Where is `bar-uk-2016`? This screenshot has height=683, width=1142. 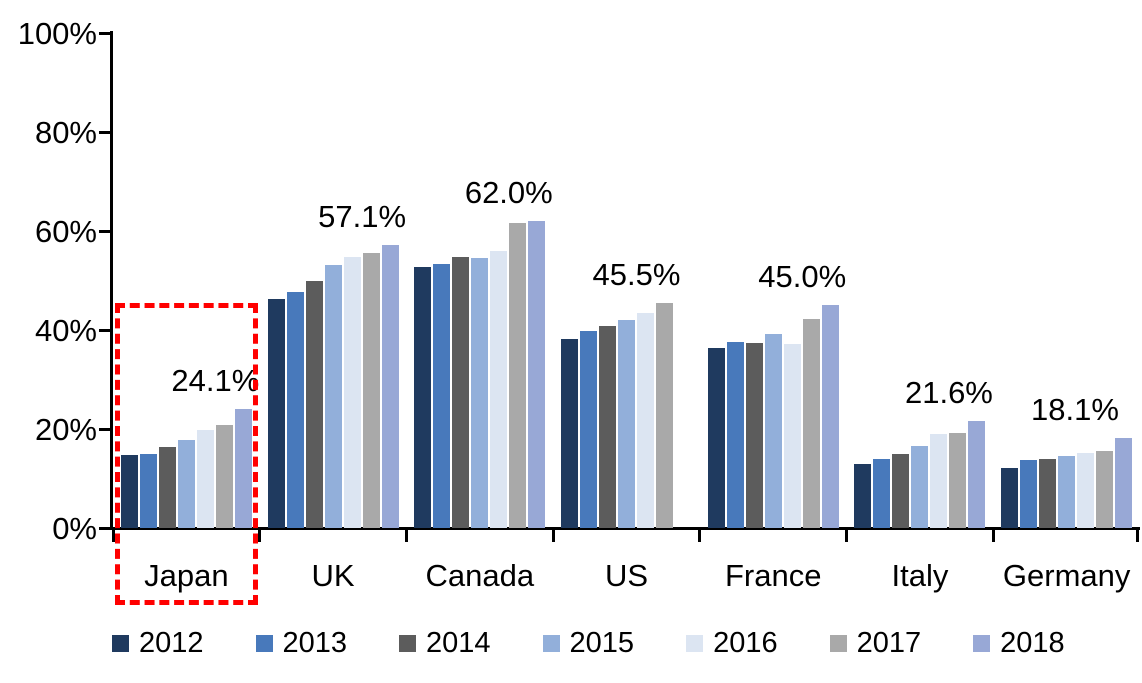
bar-uk-2016 is located at coordinates (352, 392).